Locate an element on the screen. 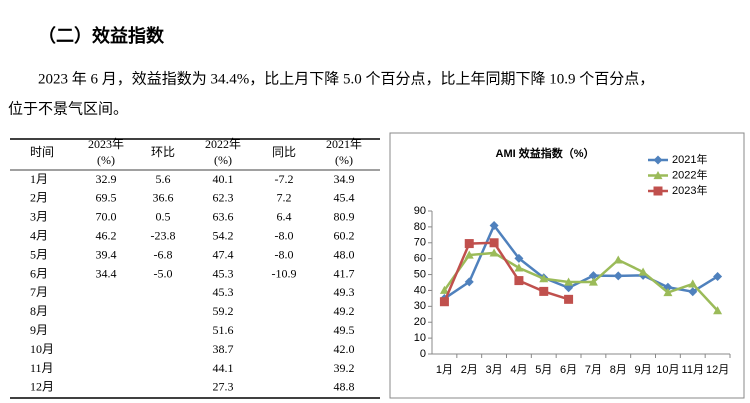 This screenshot has width=750, height=403. table-cell: 4月 is located at coordinates (39, 235).